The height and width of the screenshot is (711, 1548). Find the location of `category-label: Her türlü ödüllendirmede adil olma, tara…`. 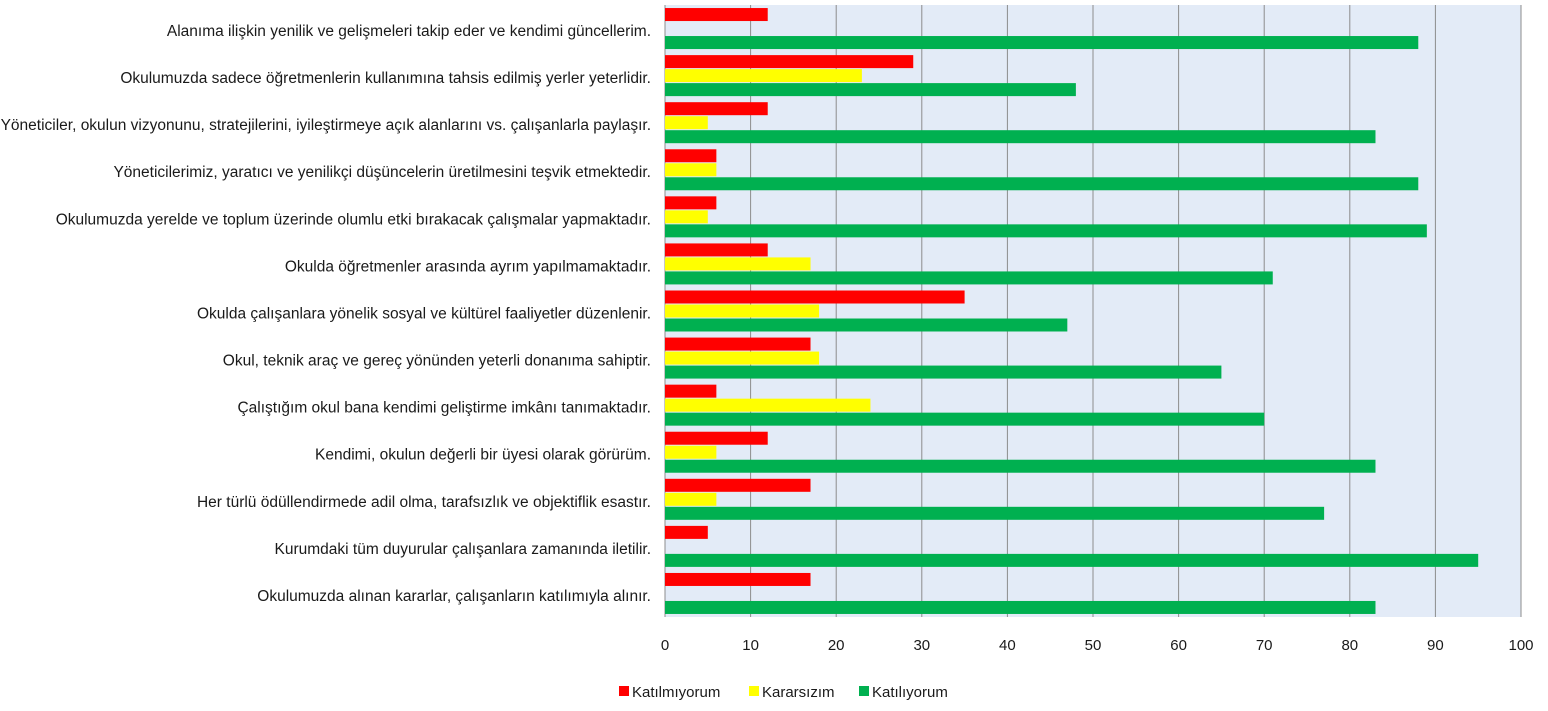

category-label: Her türlü ödüllendirmede adil olma, tara… is located at coordinates (424, 502).